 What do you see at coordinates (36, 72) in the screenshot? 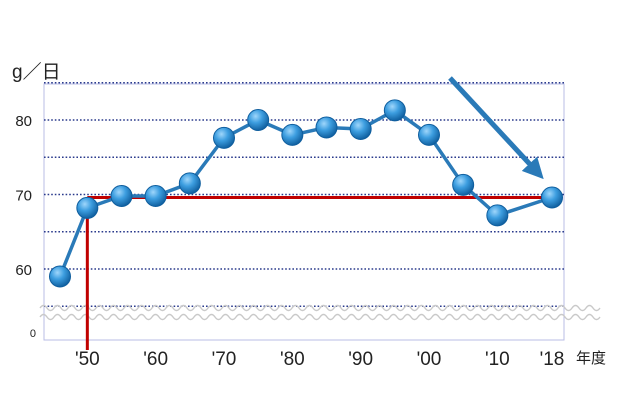
I see `y-axis-label: g／日` at bounding box center [36, 72].